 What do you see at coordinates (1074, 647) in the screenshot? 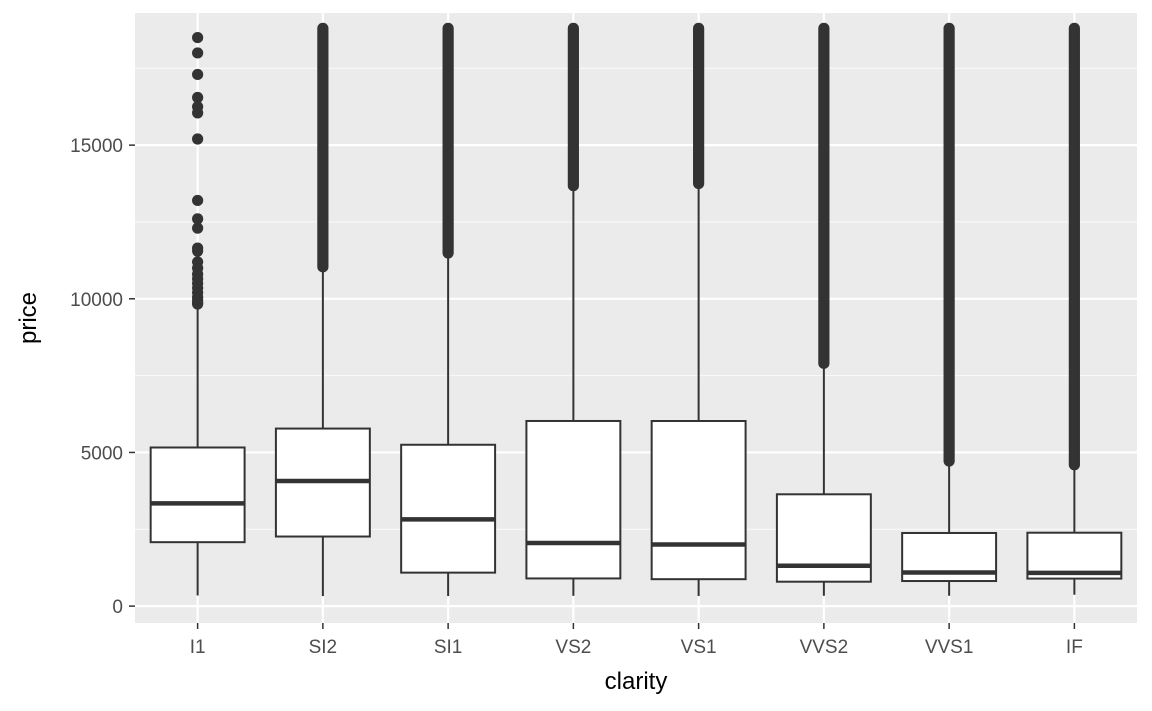
I see `x-tick-label: IF` at bounding box center [1074, 647].